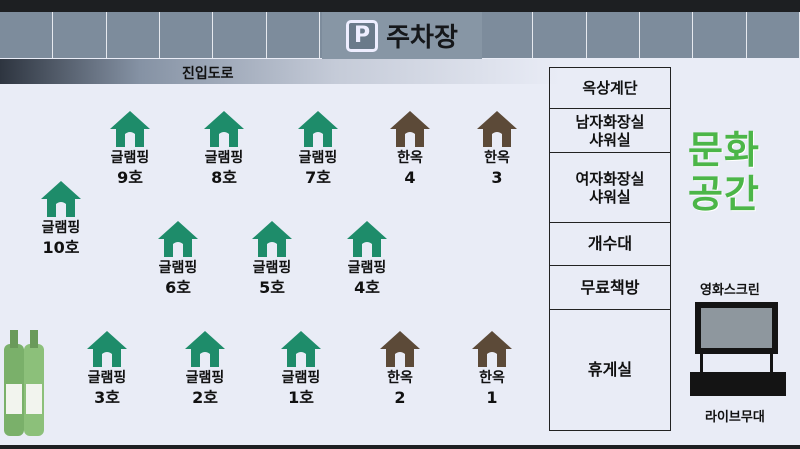 This screenshot has width=800, height=449. I want to click on site-number: 6호, so click(178, 287).